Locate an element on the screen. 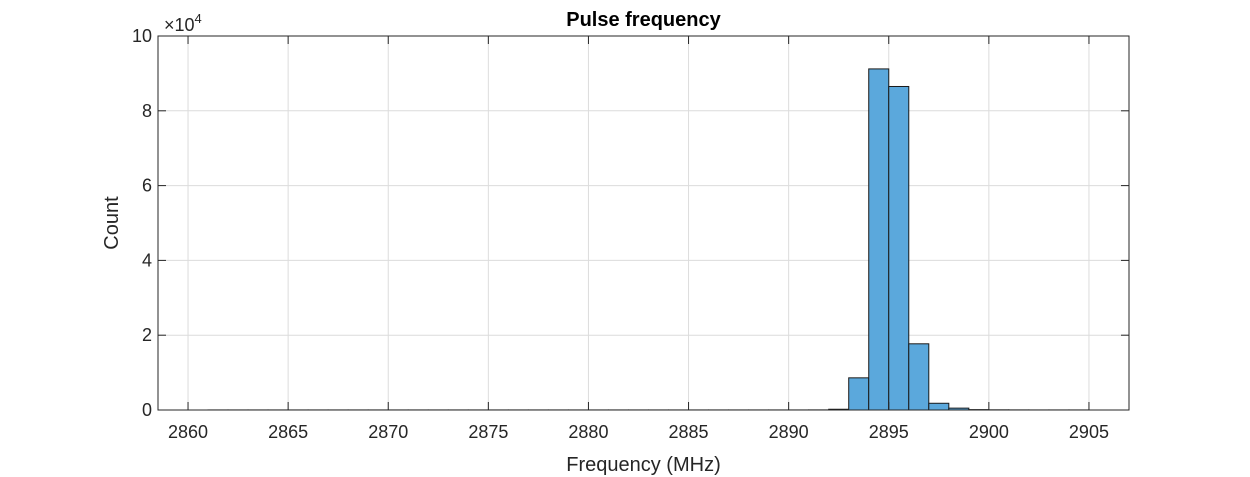  y-tick-label: 2 is located at coordinates (147, 335).